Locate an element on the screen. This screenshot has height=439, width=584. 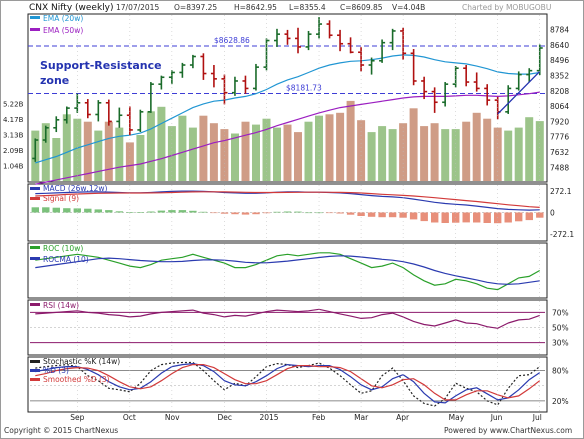
x-axis-label: Jun is located at coordinates (496, 417).